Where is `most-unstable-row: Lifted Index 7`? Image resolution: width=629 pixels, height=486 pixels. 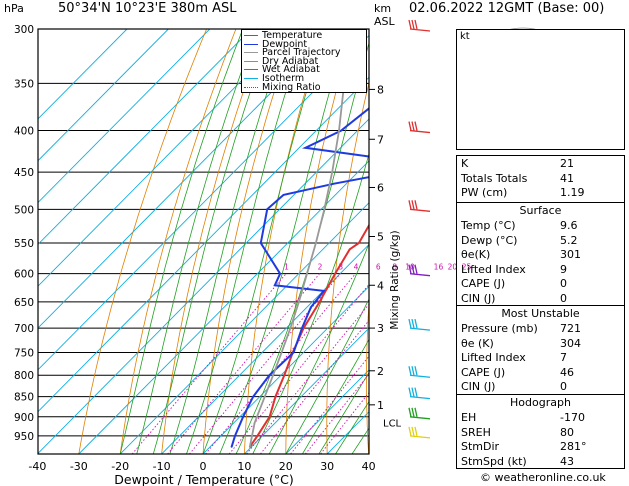
most-unstable-row: Lifted Index 7 is located at coordinates (540, 358).